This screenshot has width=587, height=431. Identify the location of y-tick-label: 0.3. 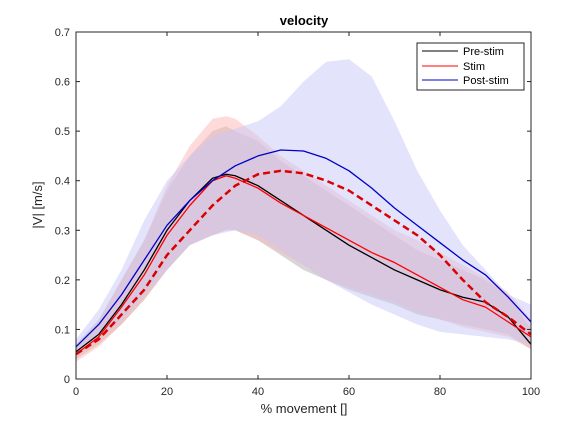
(62, 231).